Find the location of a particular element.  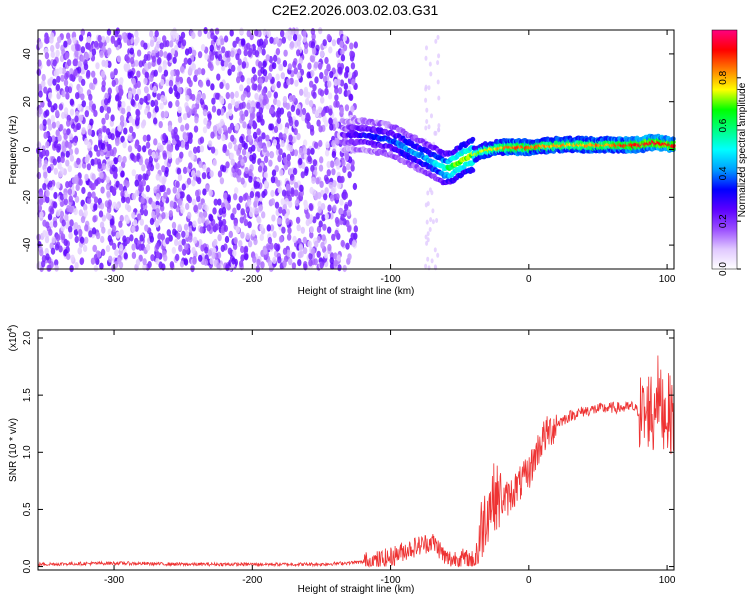

snr-y-multiplier: (x104) is located at coordinates (13, 338).